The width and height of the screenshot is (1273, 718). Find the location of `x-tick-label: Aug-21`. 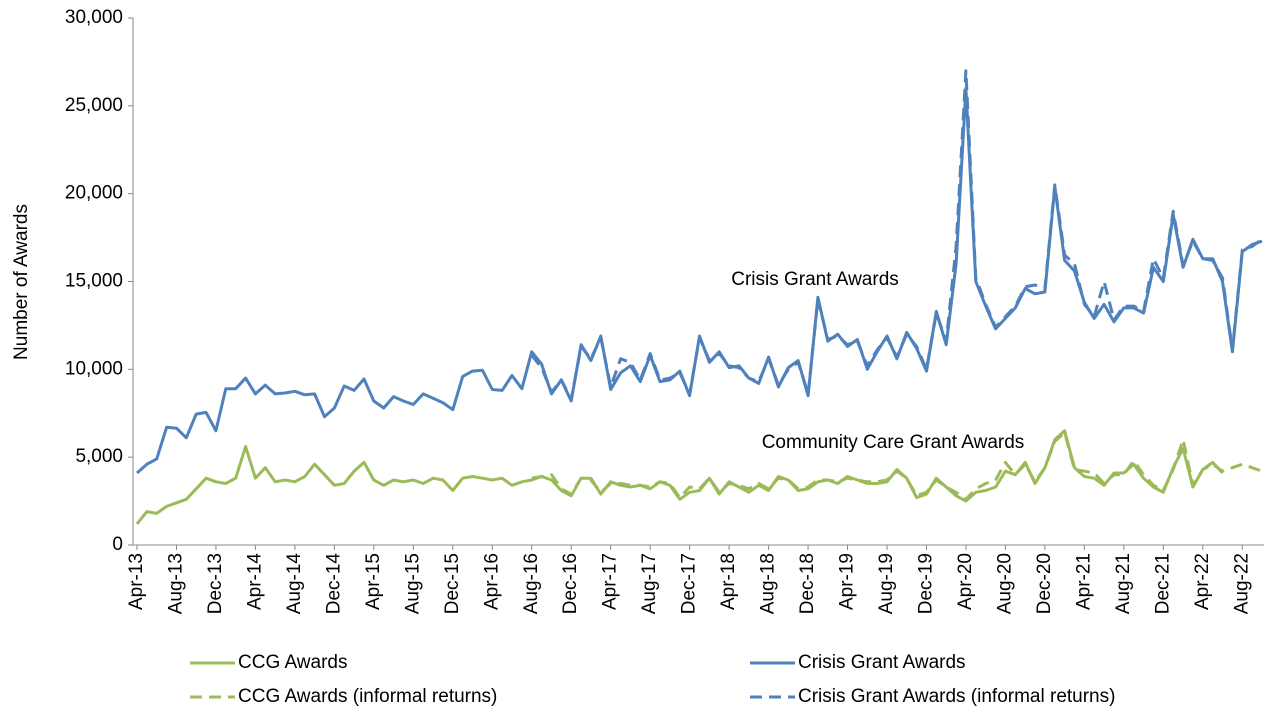

x-tick-label: Aug-21 is located at coordinates (1123, 583).